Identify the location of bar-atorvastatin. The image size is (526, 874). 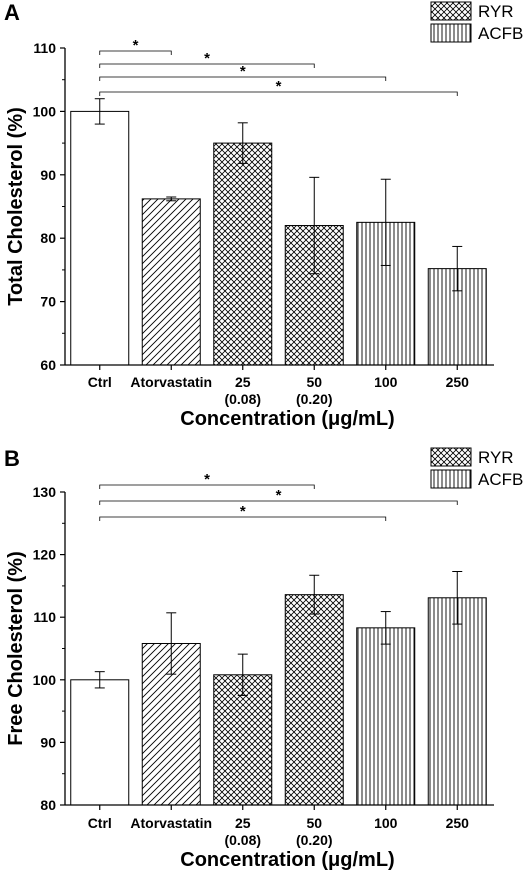
(171, 282).